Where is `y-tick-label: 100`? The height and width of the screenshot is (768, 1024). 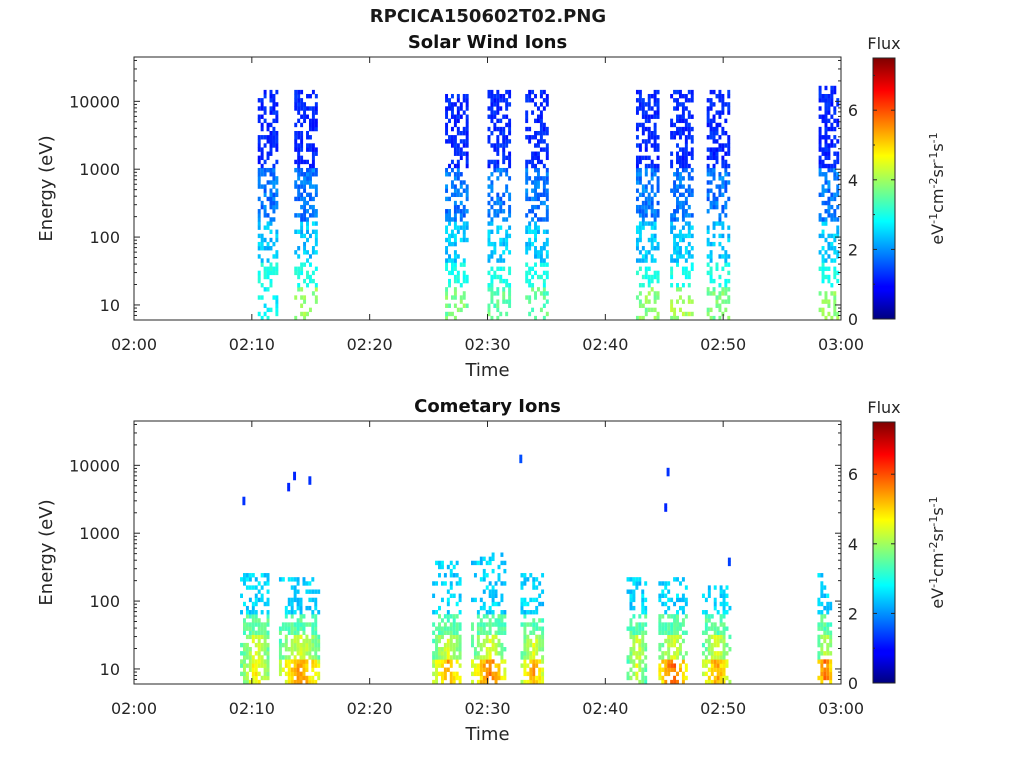
y-tick-label: 100 is located at coordinates (104, 601).